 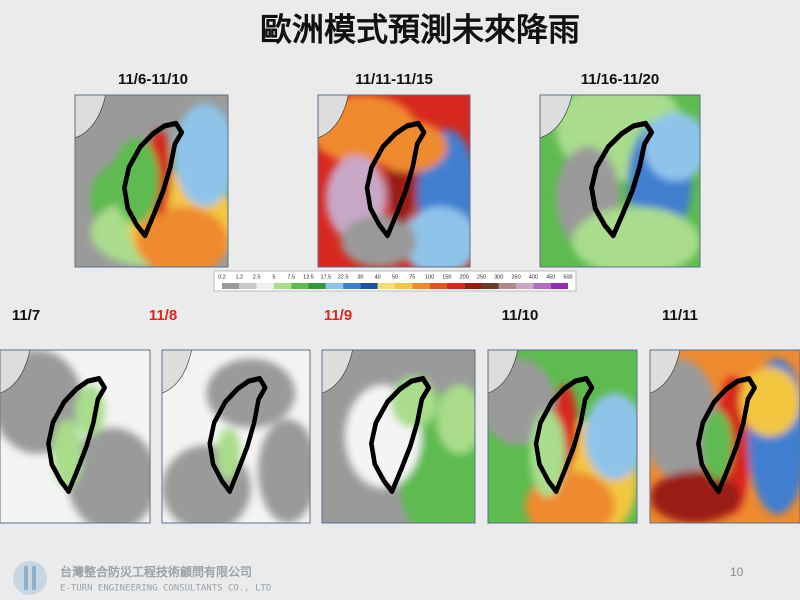 I want to click on day-label: 11/9, so click(x=338, y=315).